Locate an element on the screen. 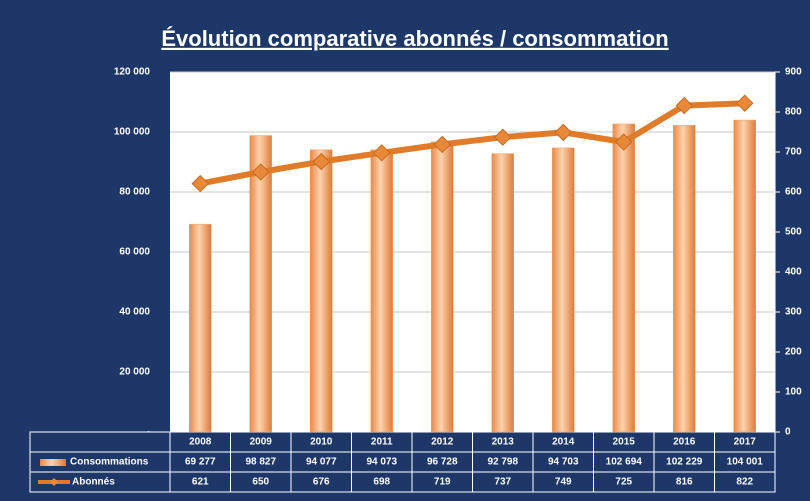 This screenshot has width=810, height=501. table-value: 676 is located at coordinates (321, 482).